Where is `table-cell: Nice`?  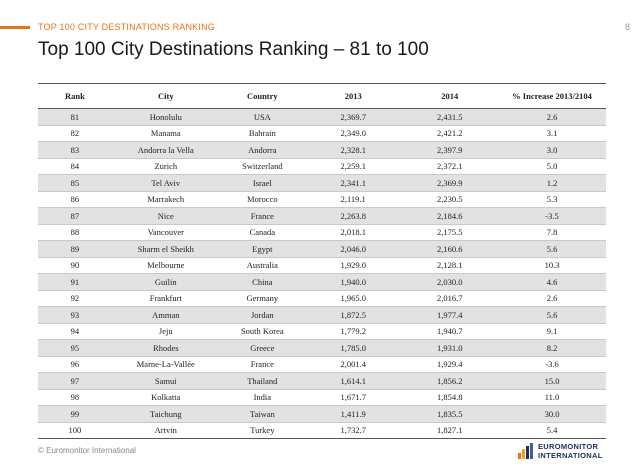
table-cell: Nice is located at coordinates (165, 216).